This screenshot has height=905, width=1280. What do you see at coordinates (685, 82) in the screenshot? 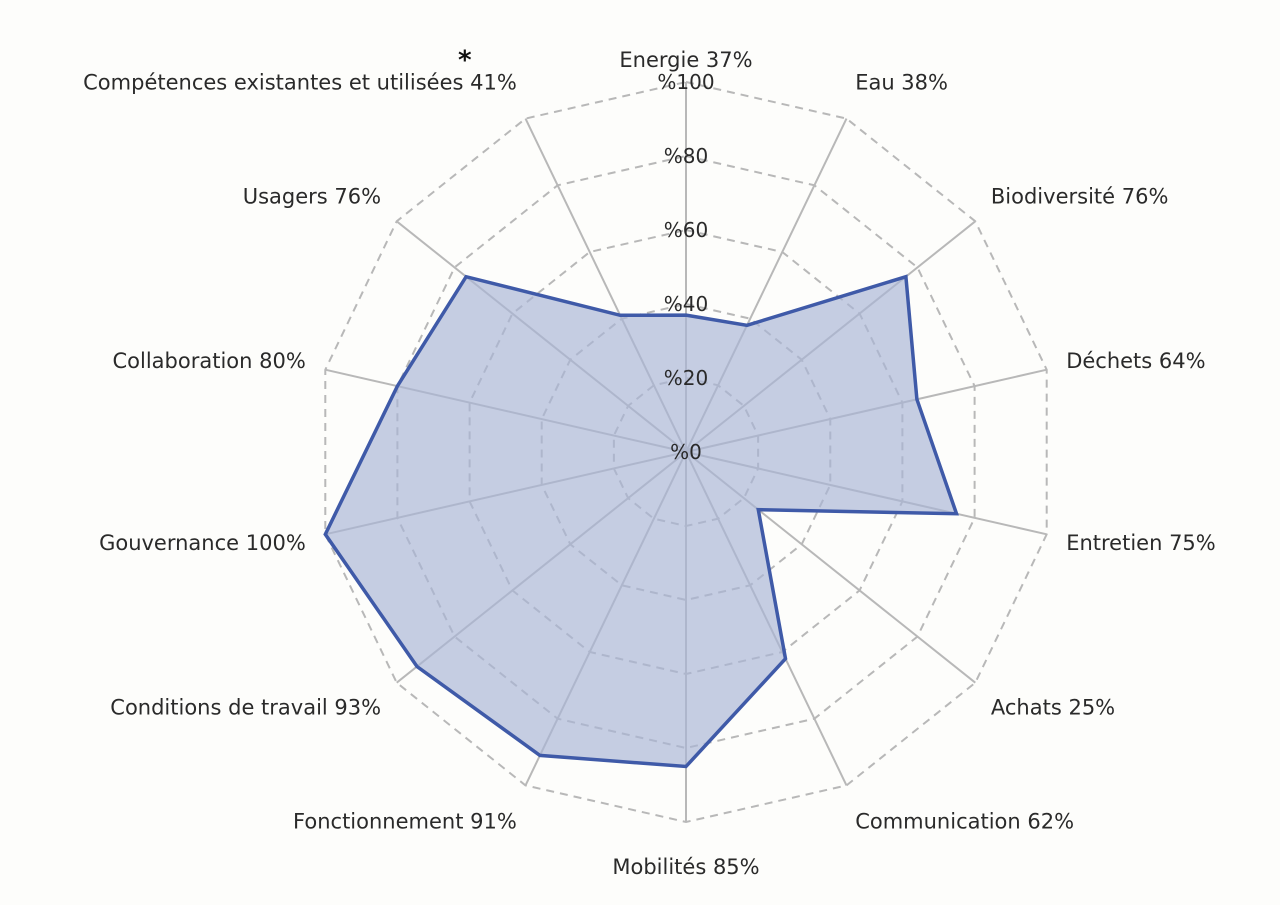
I see `tick-label-100: %100` at bounding box center [685, 82].